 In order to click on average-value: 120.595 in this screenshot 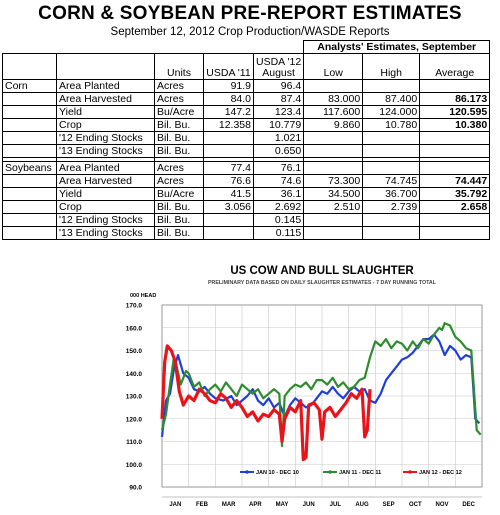, I will do `click(455, 112)`.